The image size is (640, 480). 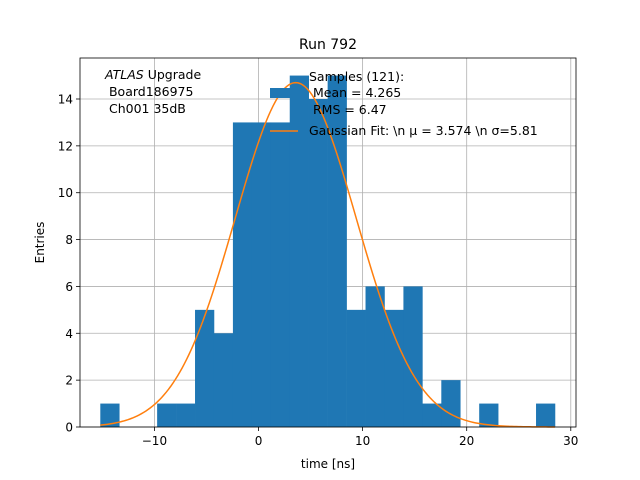 What do you see at coordinates (362, 441) in the screenshot?
I see `x-tick-label: 10` at bounding box center [362, 441].